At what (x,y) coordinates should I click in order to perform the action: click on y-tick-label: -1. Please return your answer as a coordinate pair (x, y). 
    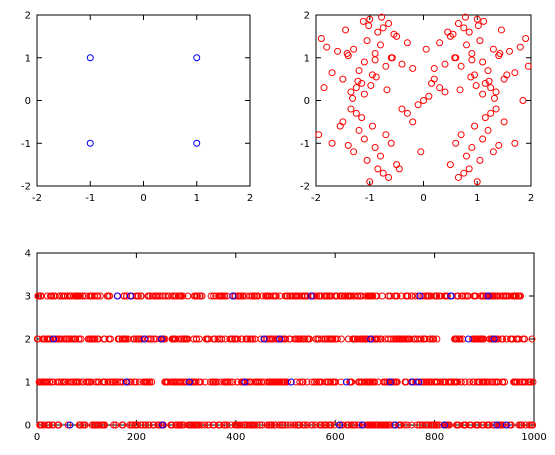
    Looking at the image, I should click on (305, 144).